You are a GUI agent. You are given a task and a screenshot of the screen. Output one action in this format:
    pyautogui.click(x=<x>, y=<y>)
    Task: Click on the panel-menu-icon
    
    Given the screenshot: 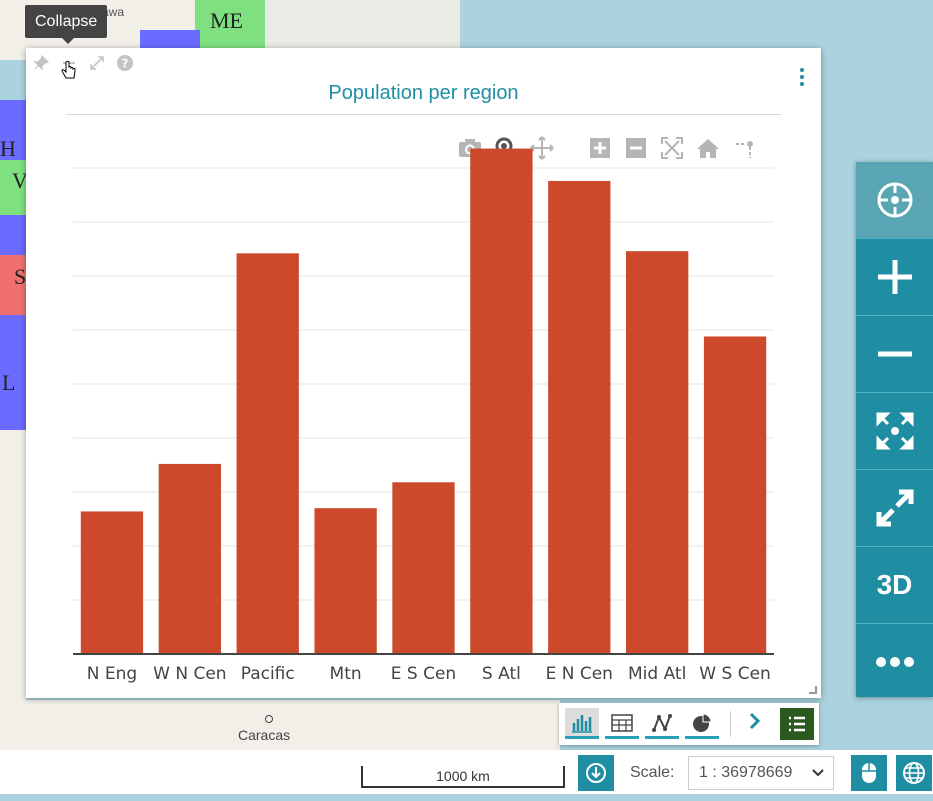 What is the action you would take?
    pyautogui.click(x=802, y=77)
    